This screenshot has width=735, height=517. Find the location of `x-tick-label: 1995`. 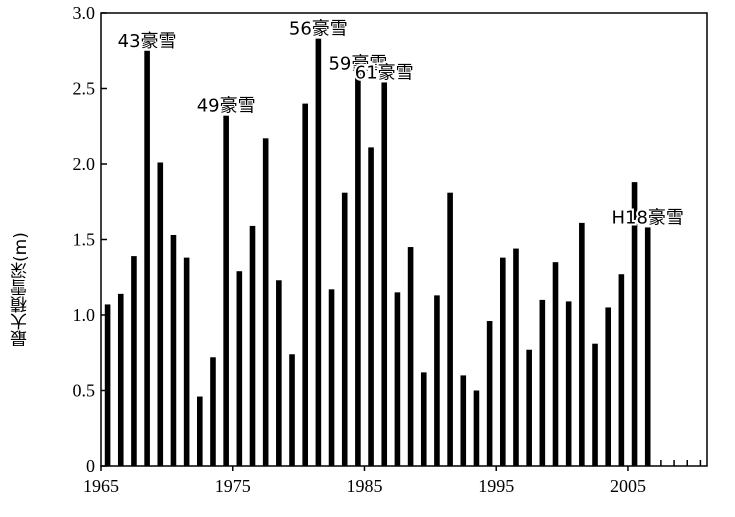

x-tick-label: 1995 is located at coordinates (496, 486).